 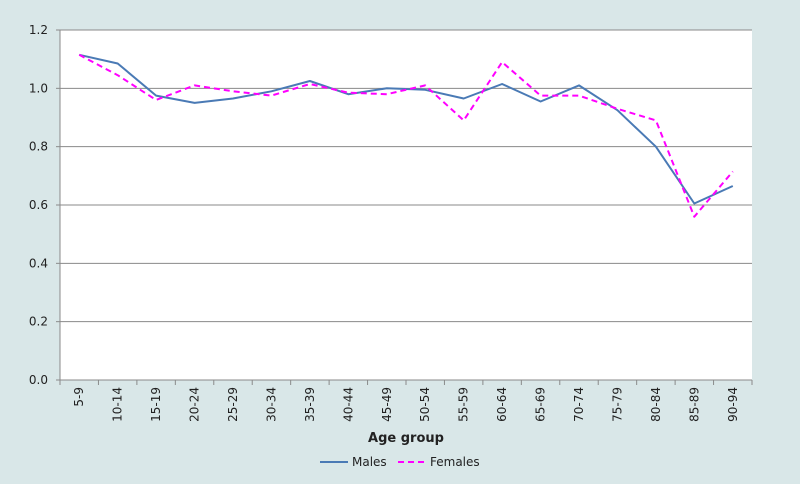 What do you see at coordinates (694, 404) in the screenshot?
I see `x-tick-label: 85-89` at bounding box center [694, 404].